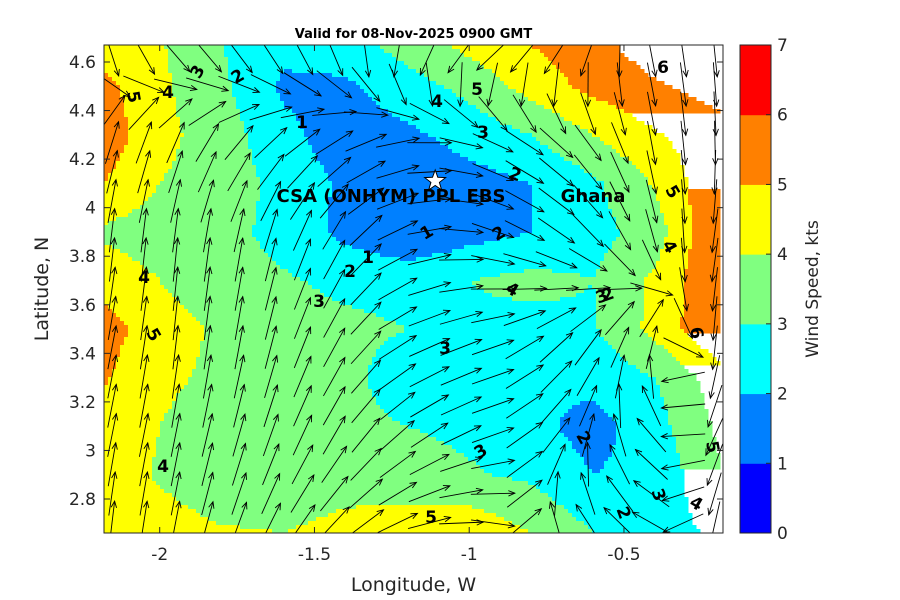 The height and width of the screenshot is (600, 900). Describe the element at coordinates (414, 585) in the screenshot. I see `x-axis-label: Longitude, W` at that location.